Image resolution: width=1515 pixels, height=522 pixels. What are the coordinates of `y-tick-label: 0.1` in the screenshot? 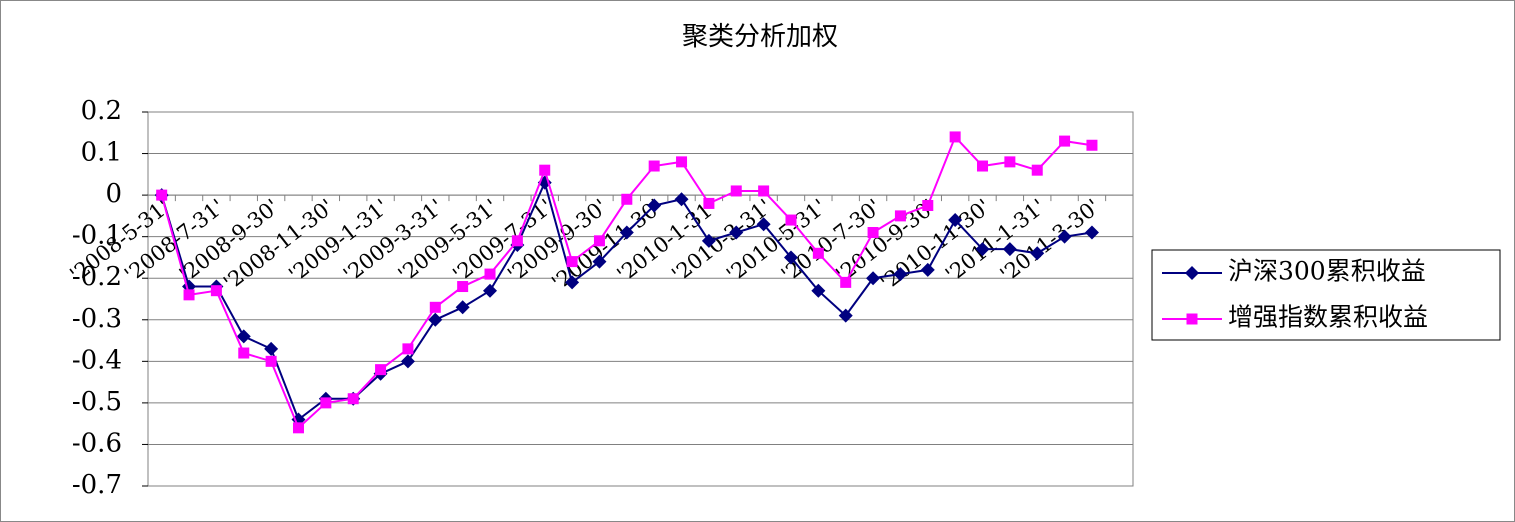 It's located at (101, 153).